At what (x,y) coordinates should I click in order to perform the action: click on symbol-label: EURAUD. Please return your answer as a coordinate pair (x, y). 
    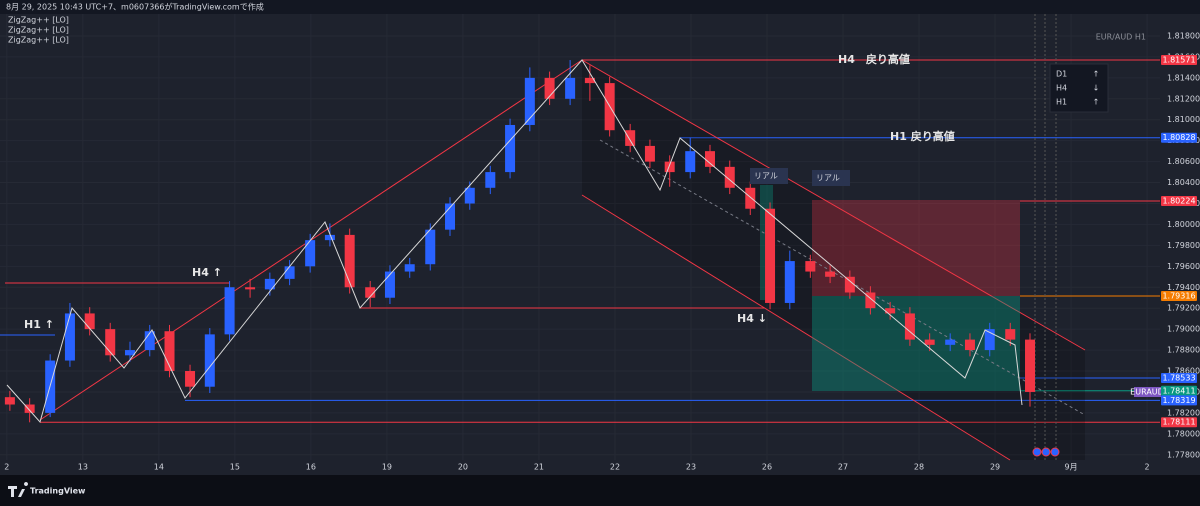
    Looking at the image, I should click on (1147, 392).